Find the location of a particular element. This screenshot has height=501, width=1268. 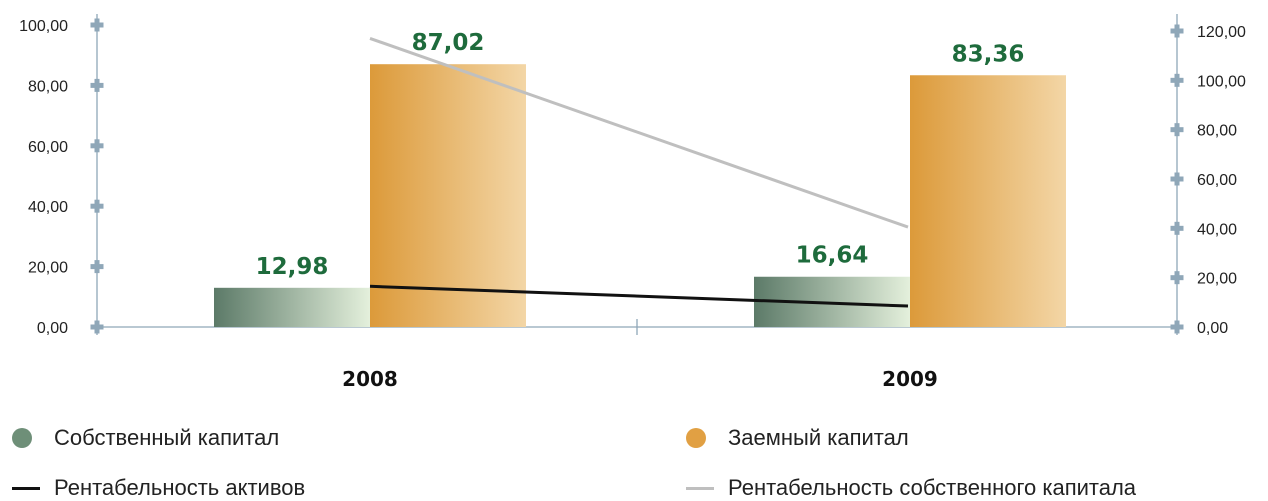

line-return-on-assets is located at coordinates (639, 296).